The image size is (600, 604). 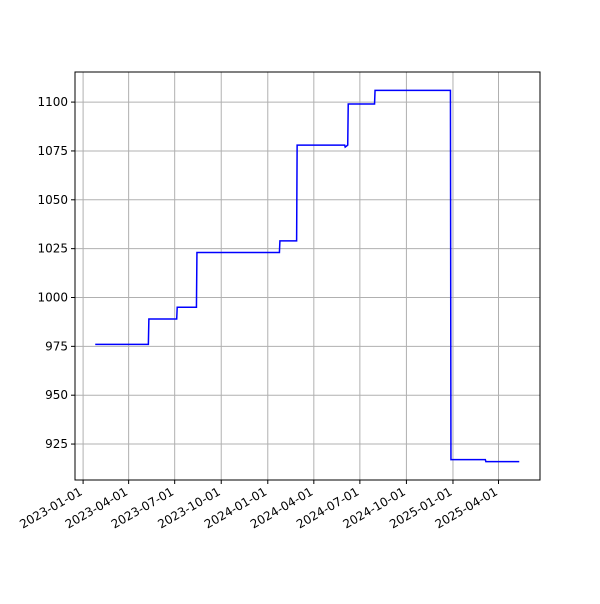 What do you see at coordinates (56, 395) in the screenshot?
I see `y-tick-label: 950` at bounding box center [56, 395].